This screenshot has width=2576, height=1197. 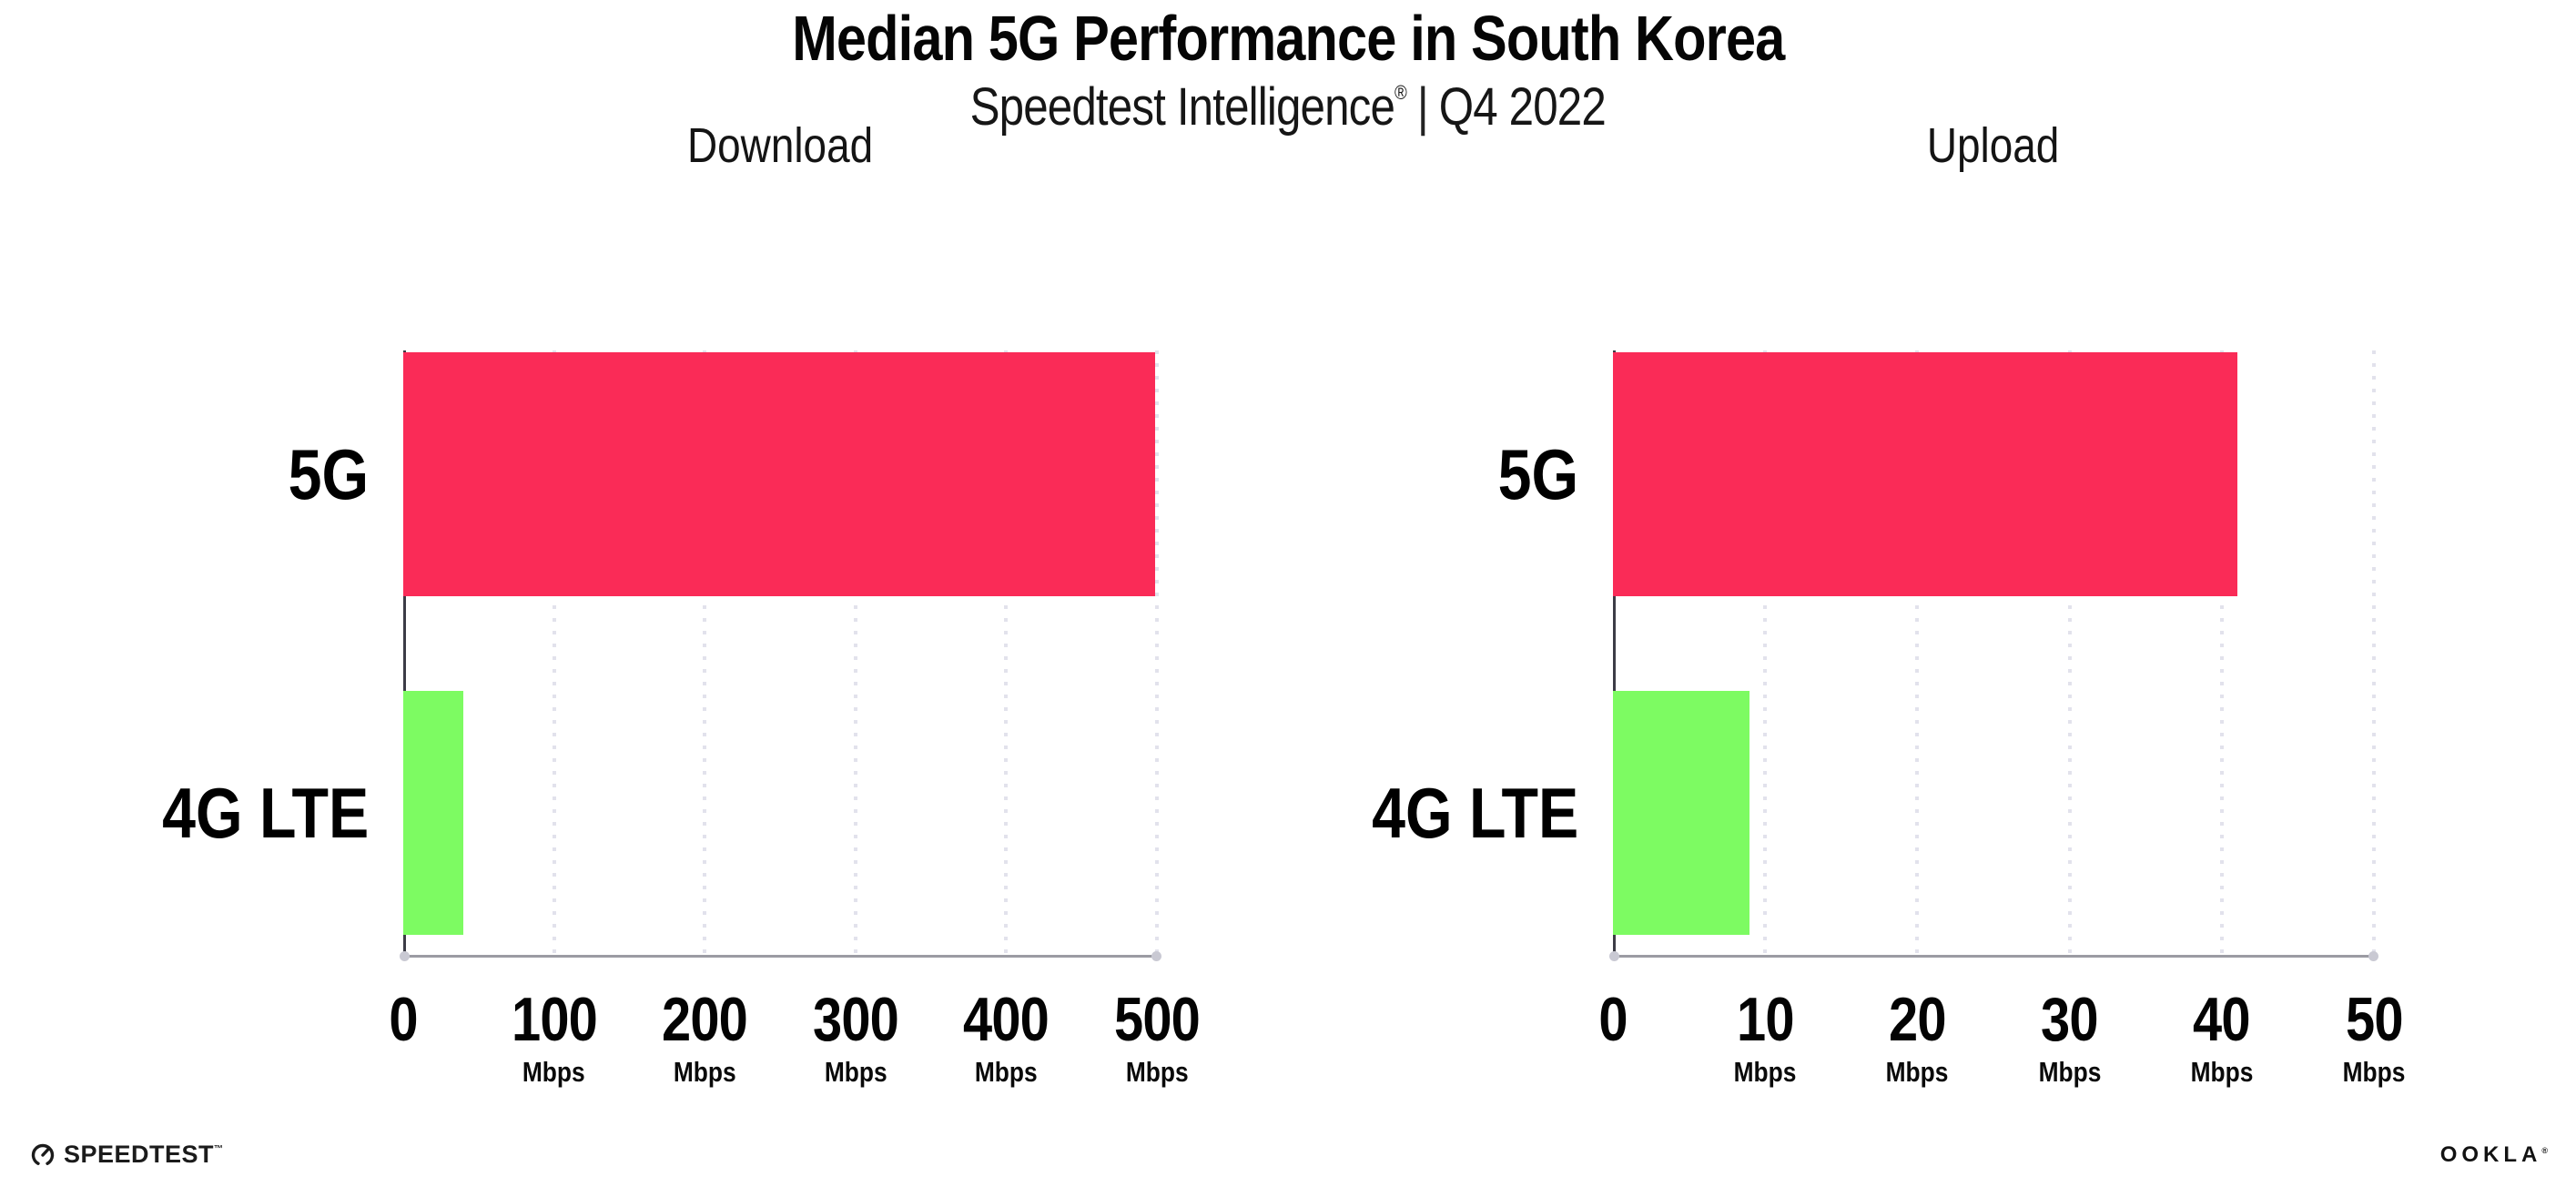 What do you see at coordinates (554, 1020) in the screenshot?
I see `x-tick-value: 100` at bounding box center [554, 1020].